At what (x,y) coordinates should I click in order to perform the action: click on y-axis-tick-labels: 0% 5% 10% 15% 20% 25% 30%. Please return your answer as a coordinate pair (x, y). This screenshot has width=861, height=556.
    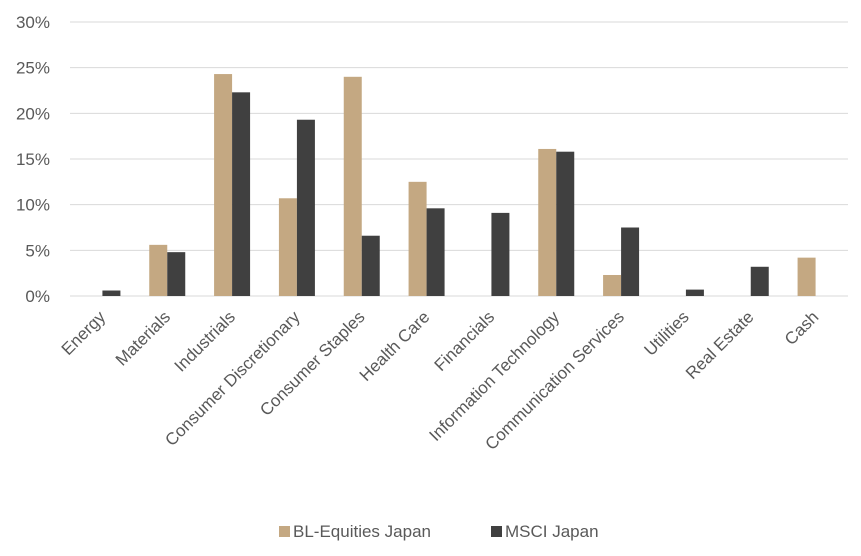
    Looking at the image, I should click on (33, 159).